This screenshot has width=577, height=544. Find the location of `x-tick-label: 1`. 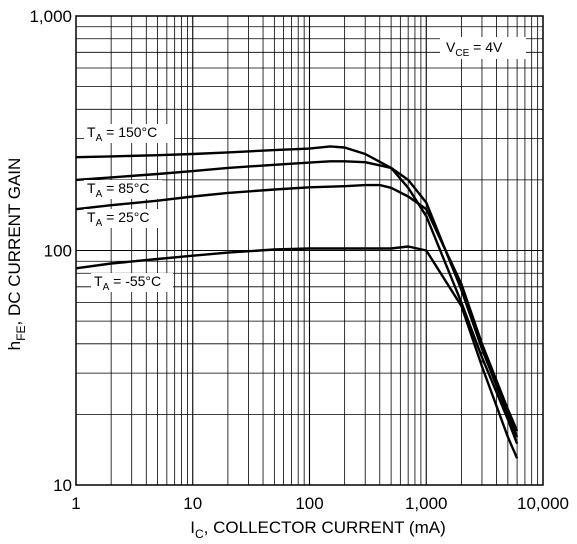

x-tick-label: 1 is located at coordinates (75, 503).